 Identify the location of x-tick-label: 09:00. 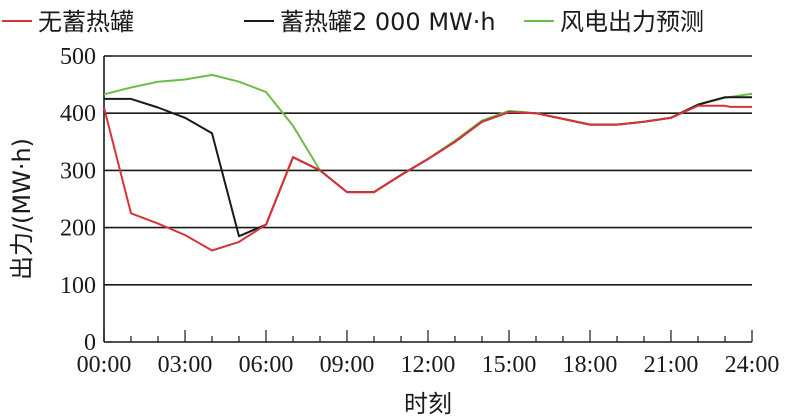
(347, 365).